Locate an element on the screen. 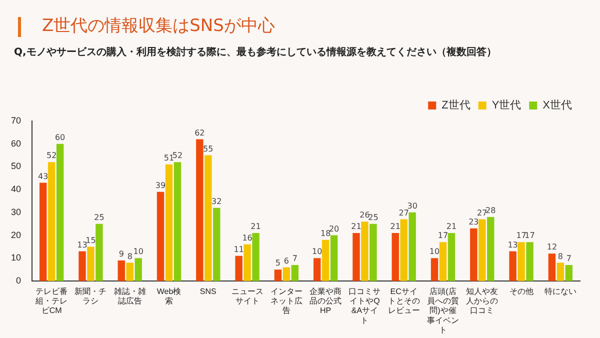 This screenshot has width=600, height=338. y-tick-label: 50 is located at coordinates (16, 166).